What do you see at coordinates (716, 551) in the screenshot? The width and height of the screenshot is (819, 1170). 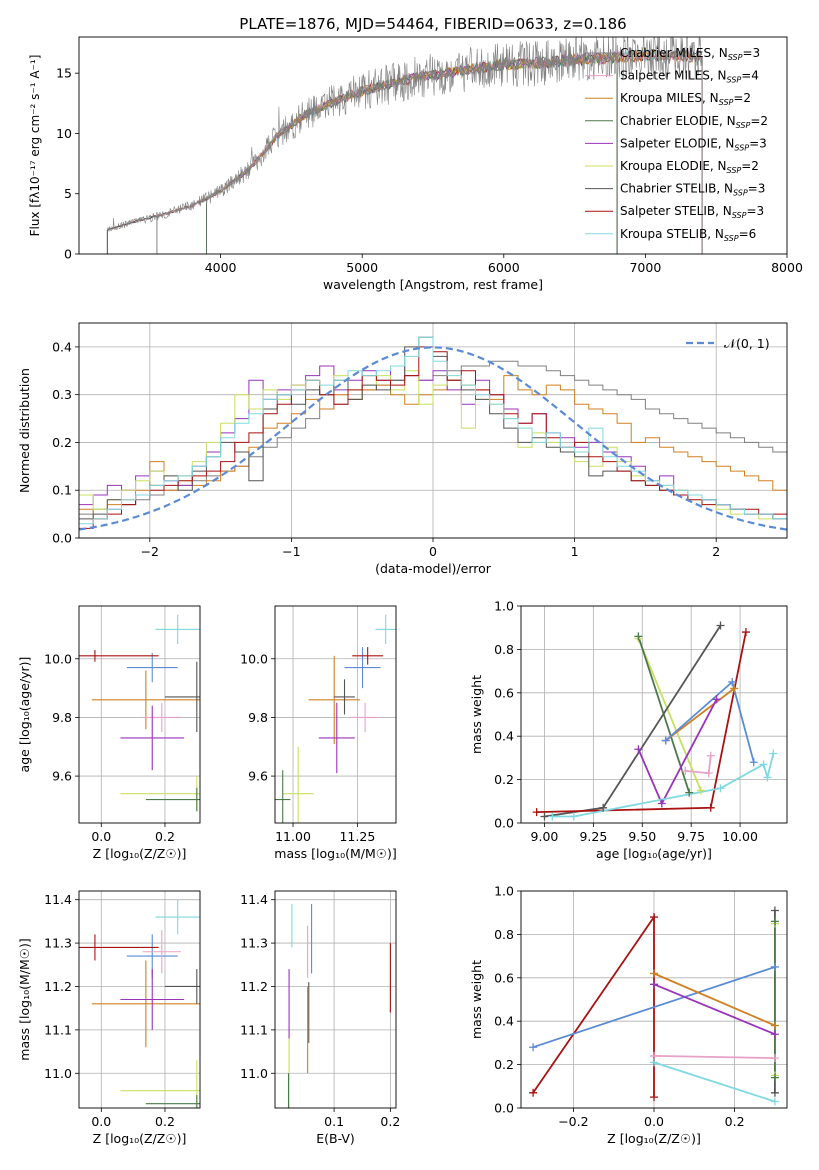 I see `x-tick-label: 2` at bounding box center [716, 551].